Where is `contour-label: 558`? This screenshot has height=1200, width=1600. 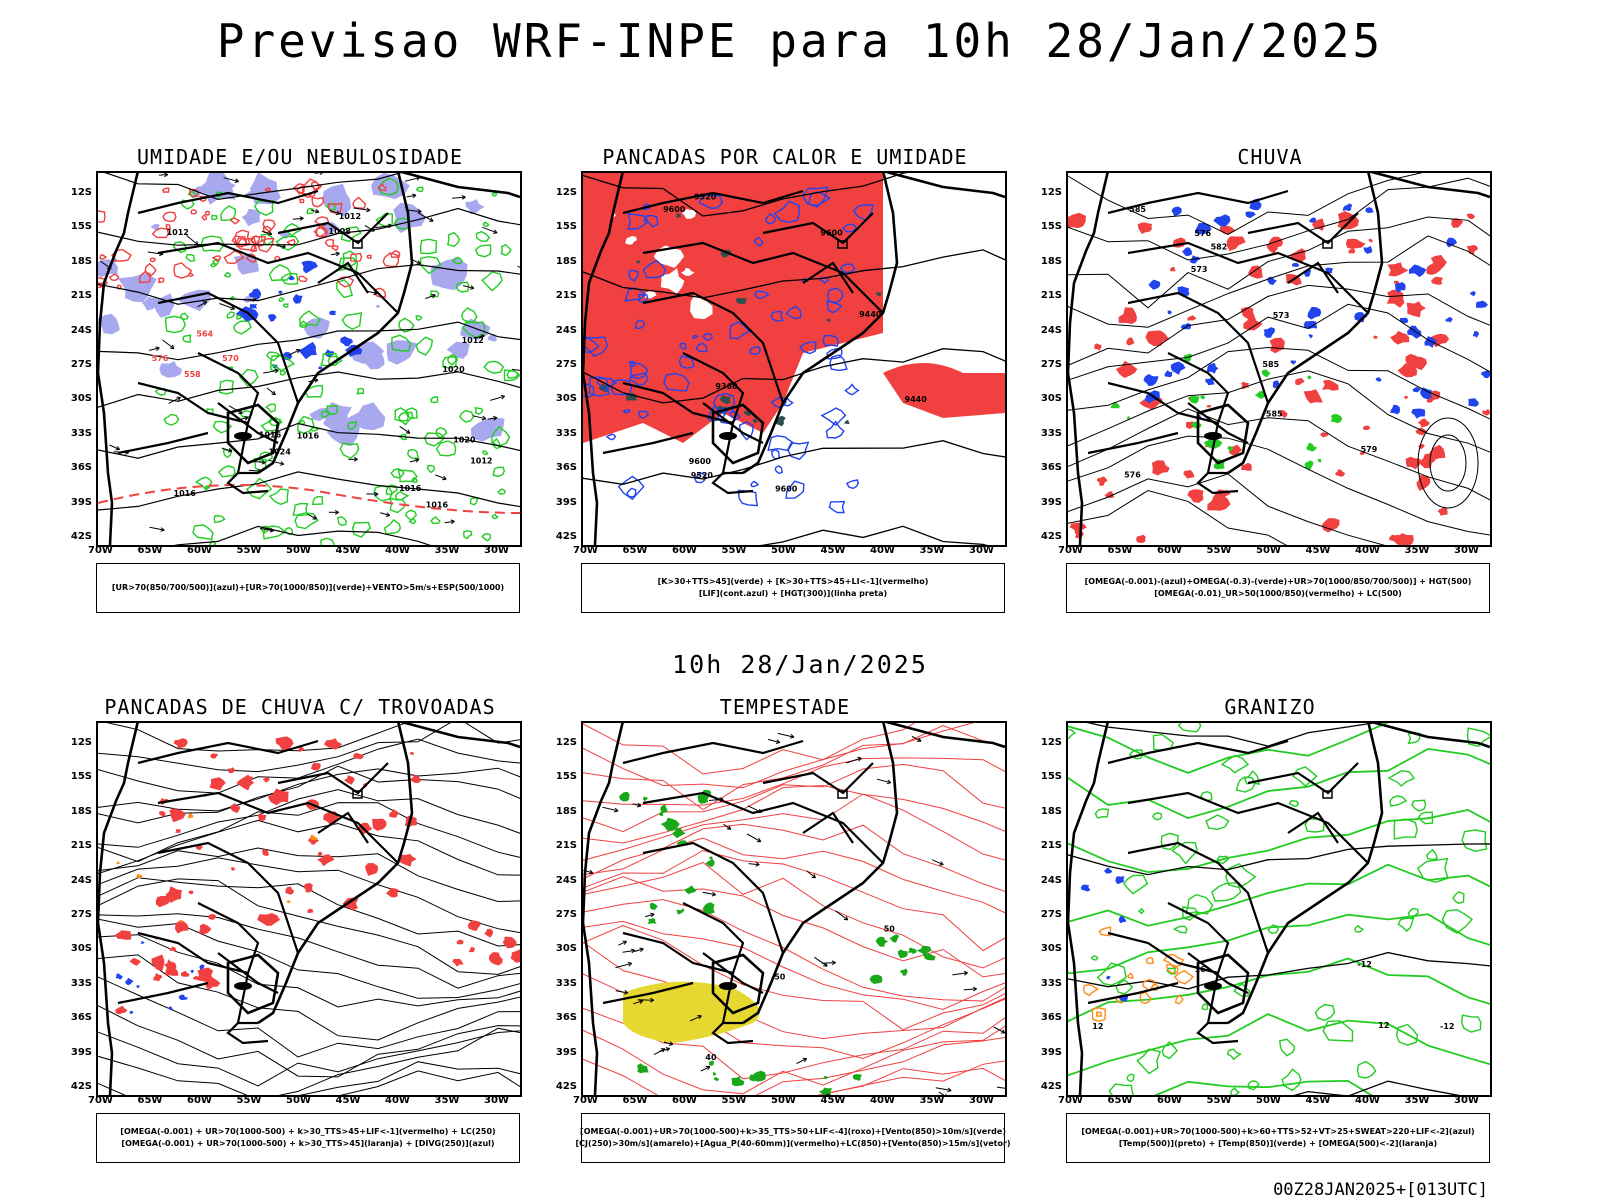 contour-label: 558 is located at coordinates (192, 374).